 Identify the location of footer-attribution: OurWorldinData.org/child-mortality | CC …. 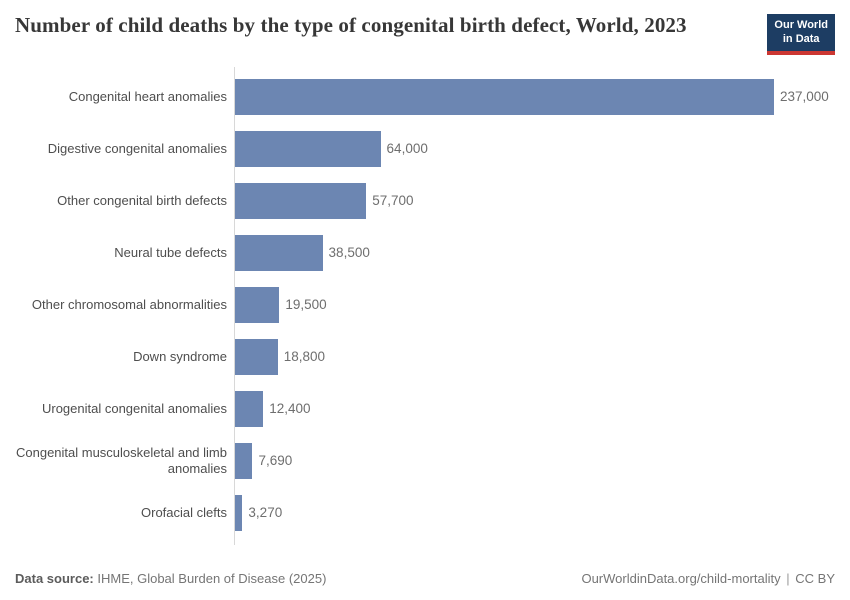
(708, 578).